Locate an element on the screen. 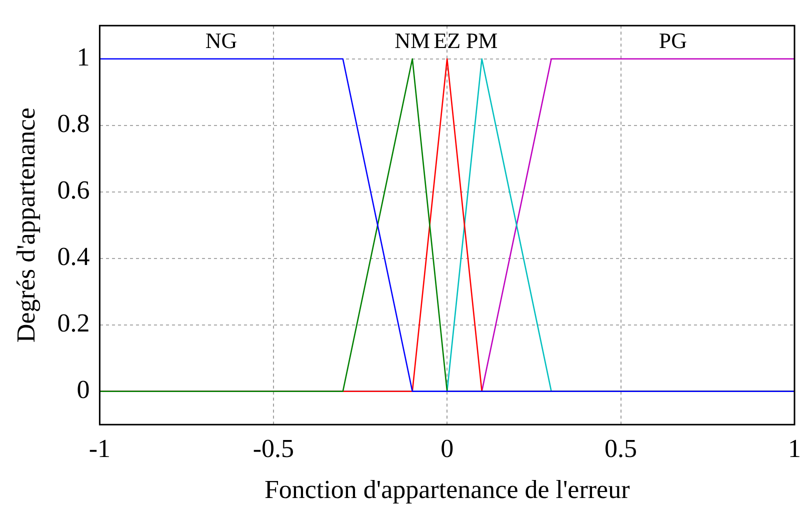  x-axis-title: Fonction d'appartenance de l'erreur is located at coordinates (447, 489).